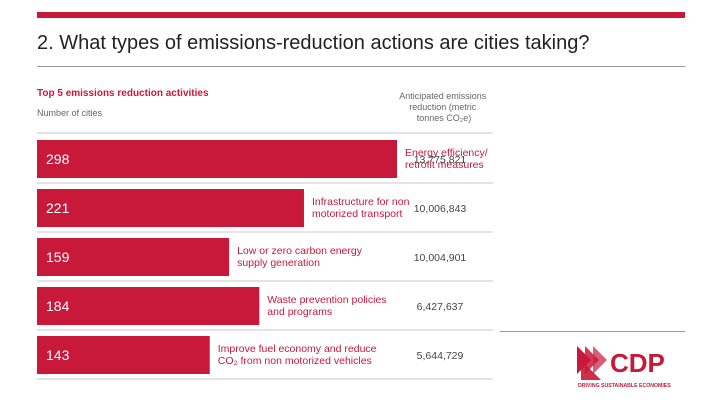 This screenshot has width=720, height=405. Describe the element at coordinates (361, 202) in the screenshot. I see `category-label-line: Infrastructure for non` at that location.